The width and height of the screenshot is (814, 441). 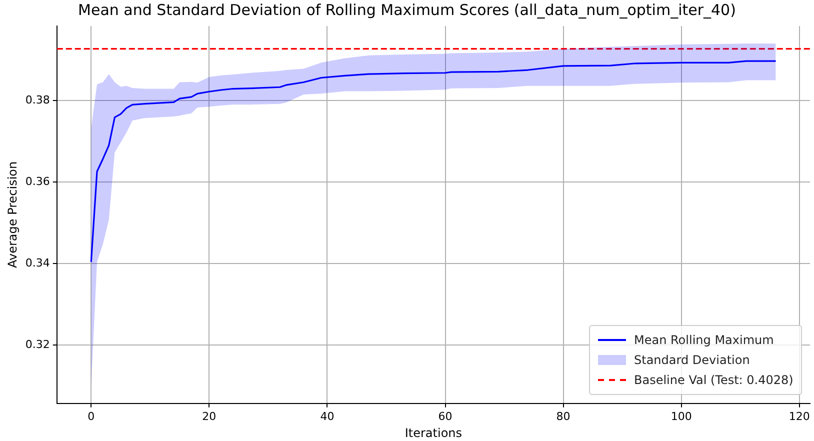 I want to click on x-axis-title: Iterations, so click(x=433, y=433).